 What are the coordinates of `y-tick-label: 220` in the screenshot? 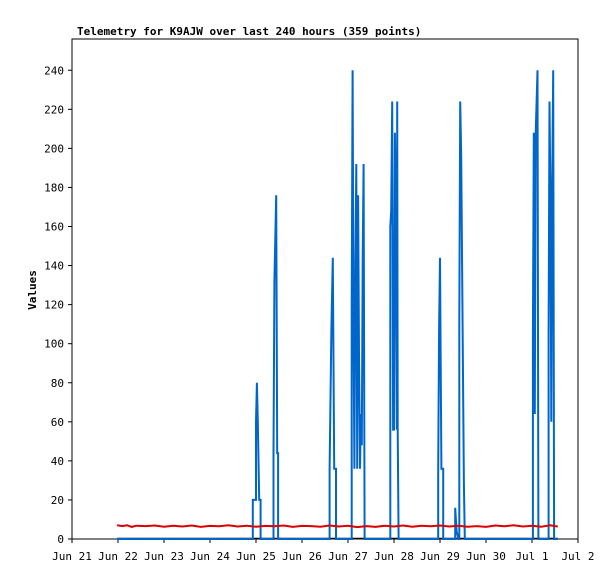 It's located at (54, 109).